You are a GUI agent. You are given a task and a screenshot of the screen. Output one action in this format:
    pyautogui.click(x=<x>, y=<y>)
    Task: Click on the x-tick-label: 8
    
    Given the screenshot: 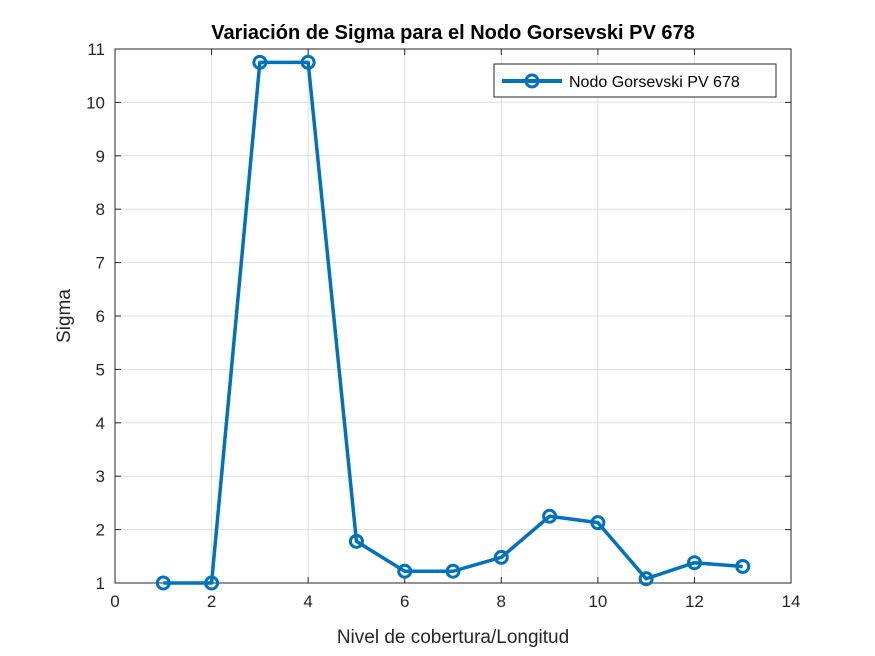 What is the action you would take?
    pyautogui.click(x=501, y=601)
    